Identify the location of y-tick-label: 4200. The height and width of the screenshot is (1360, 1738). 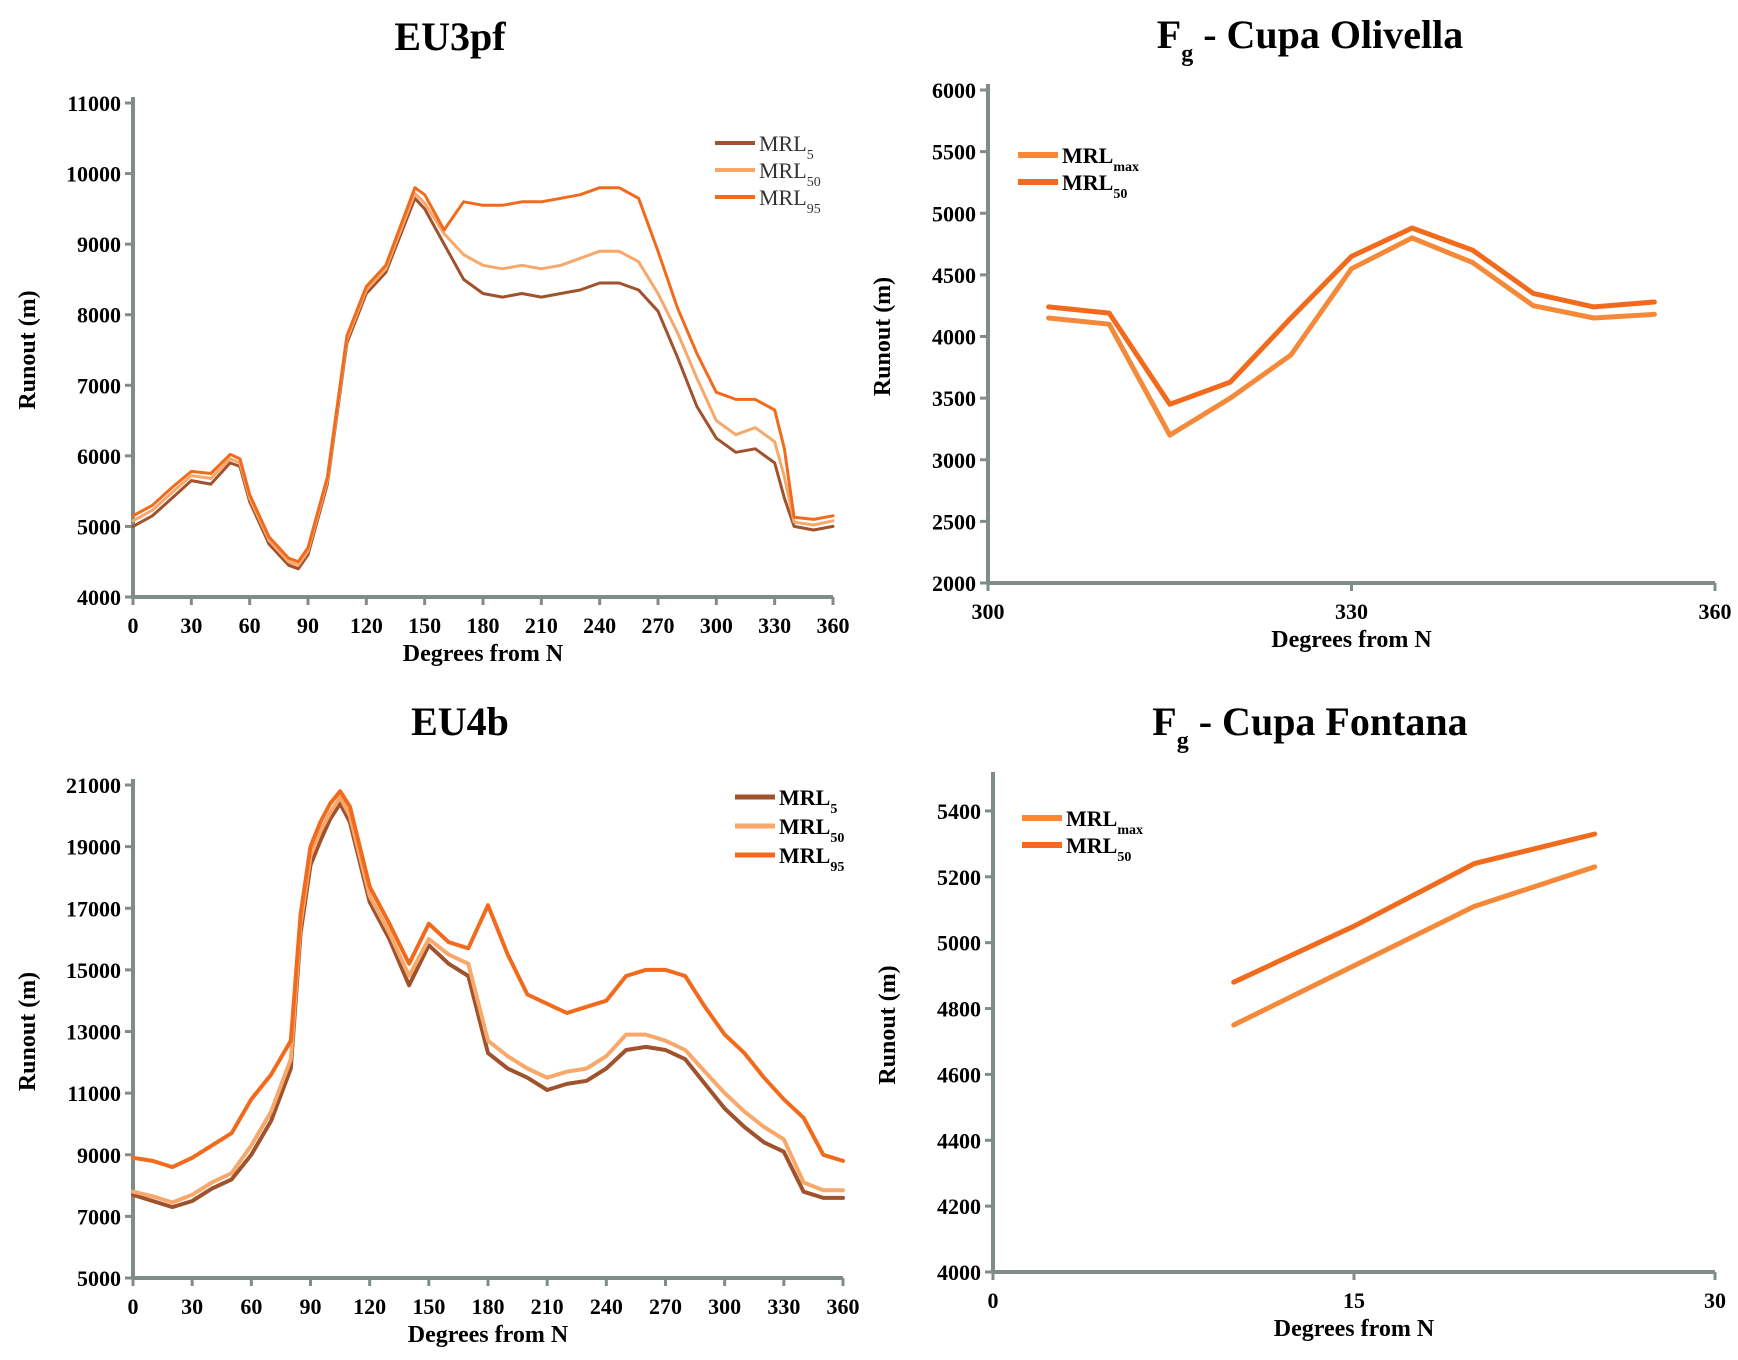
(959, 1206).